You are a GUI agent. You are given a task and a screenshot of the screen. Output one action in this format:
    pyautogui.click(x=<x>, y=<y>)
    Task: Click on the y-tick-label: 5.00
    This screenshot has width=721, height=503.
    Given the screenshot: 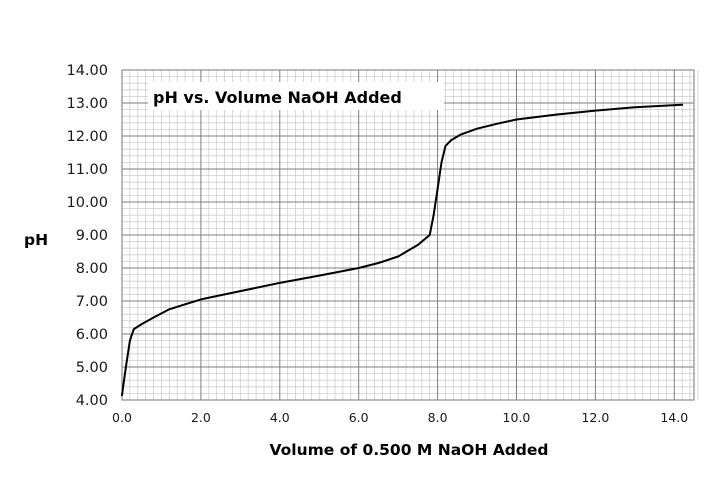 What is the action you would take?
    pyautogui.click(x=92, y=368)
    